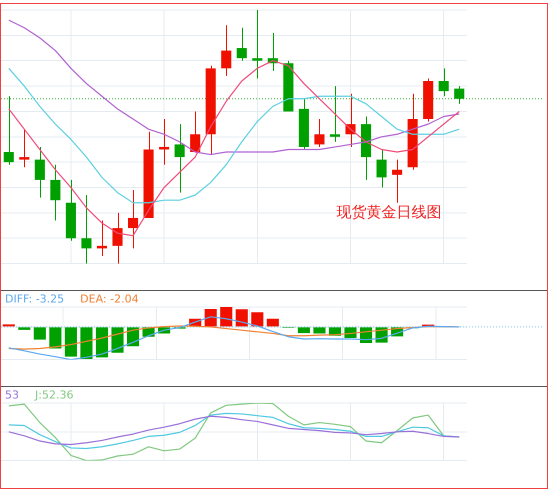 The height and width of the screenshot is (489, 550). I want to click on text: DIFF: -3.25, so click(34, 299).